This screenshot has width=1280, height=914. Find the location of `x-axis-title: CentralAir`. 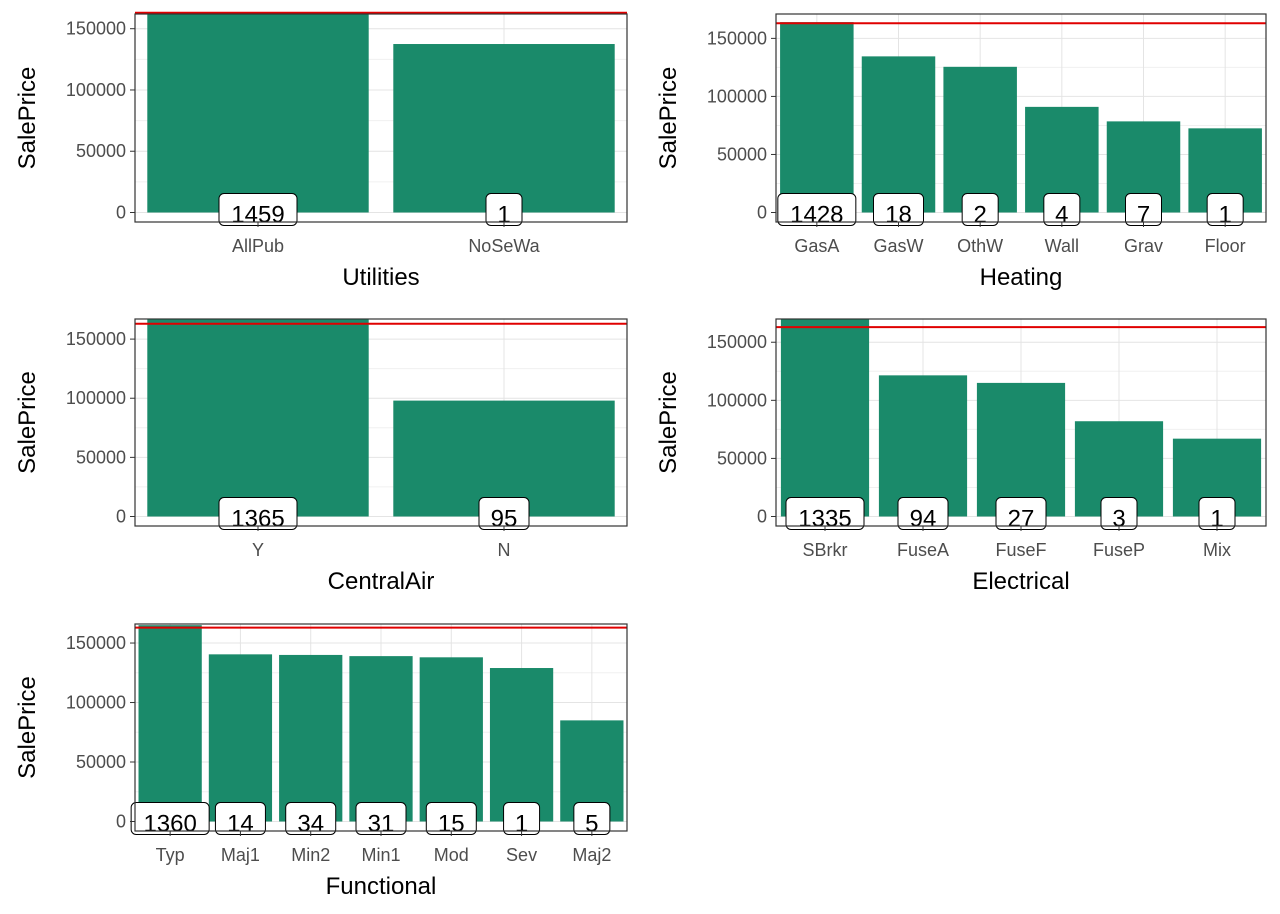

x-axis-title: CentralAir is located at coordinates (381, 581).